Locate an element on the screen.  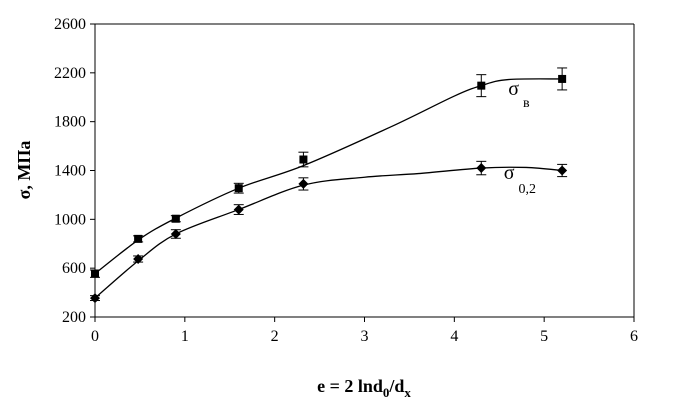
y-axis-title: σ, МПа is located at coordinates (24, 170).